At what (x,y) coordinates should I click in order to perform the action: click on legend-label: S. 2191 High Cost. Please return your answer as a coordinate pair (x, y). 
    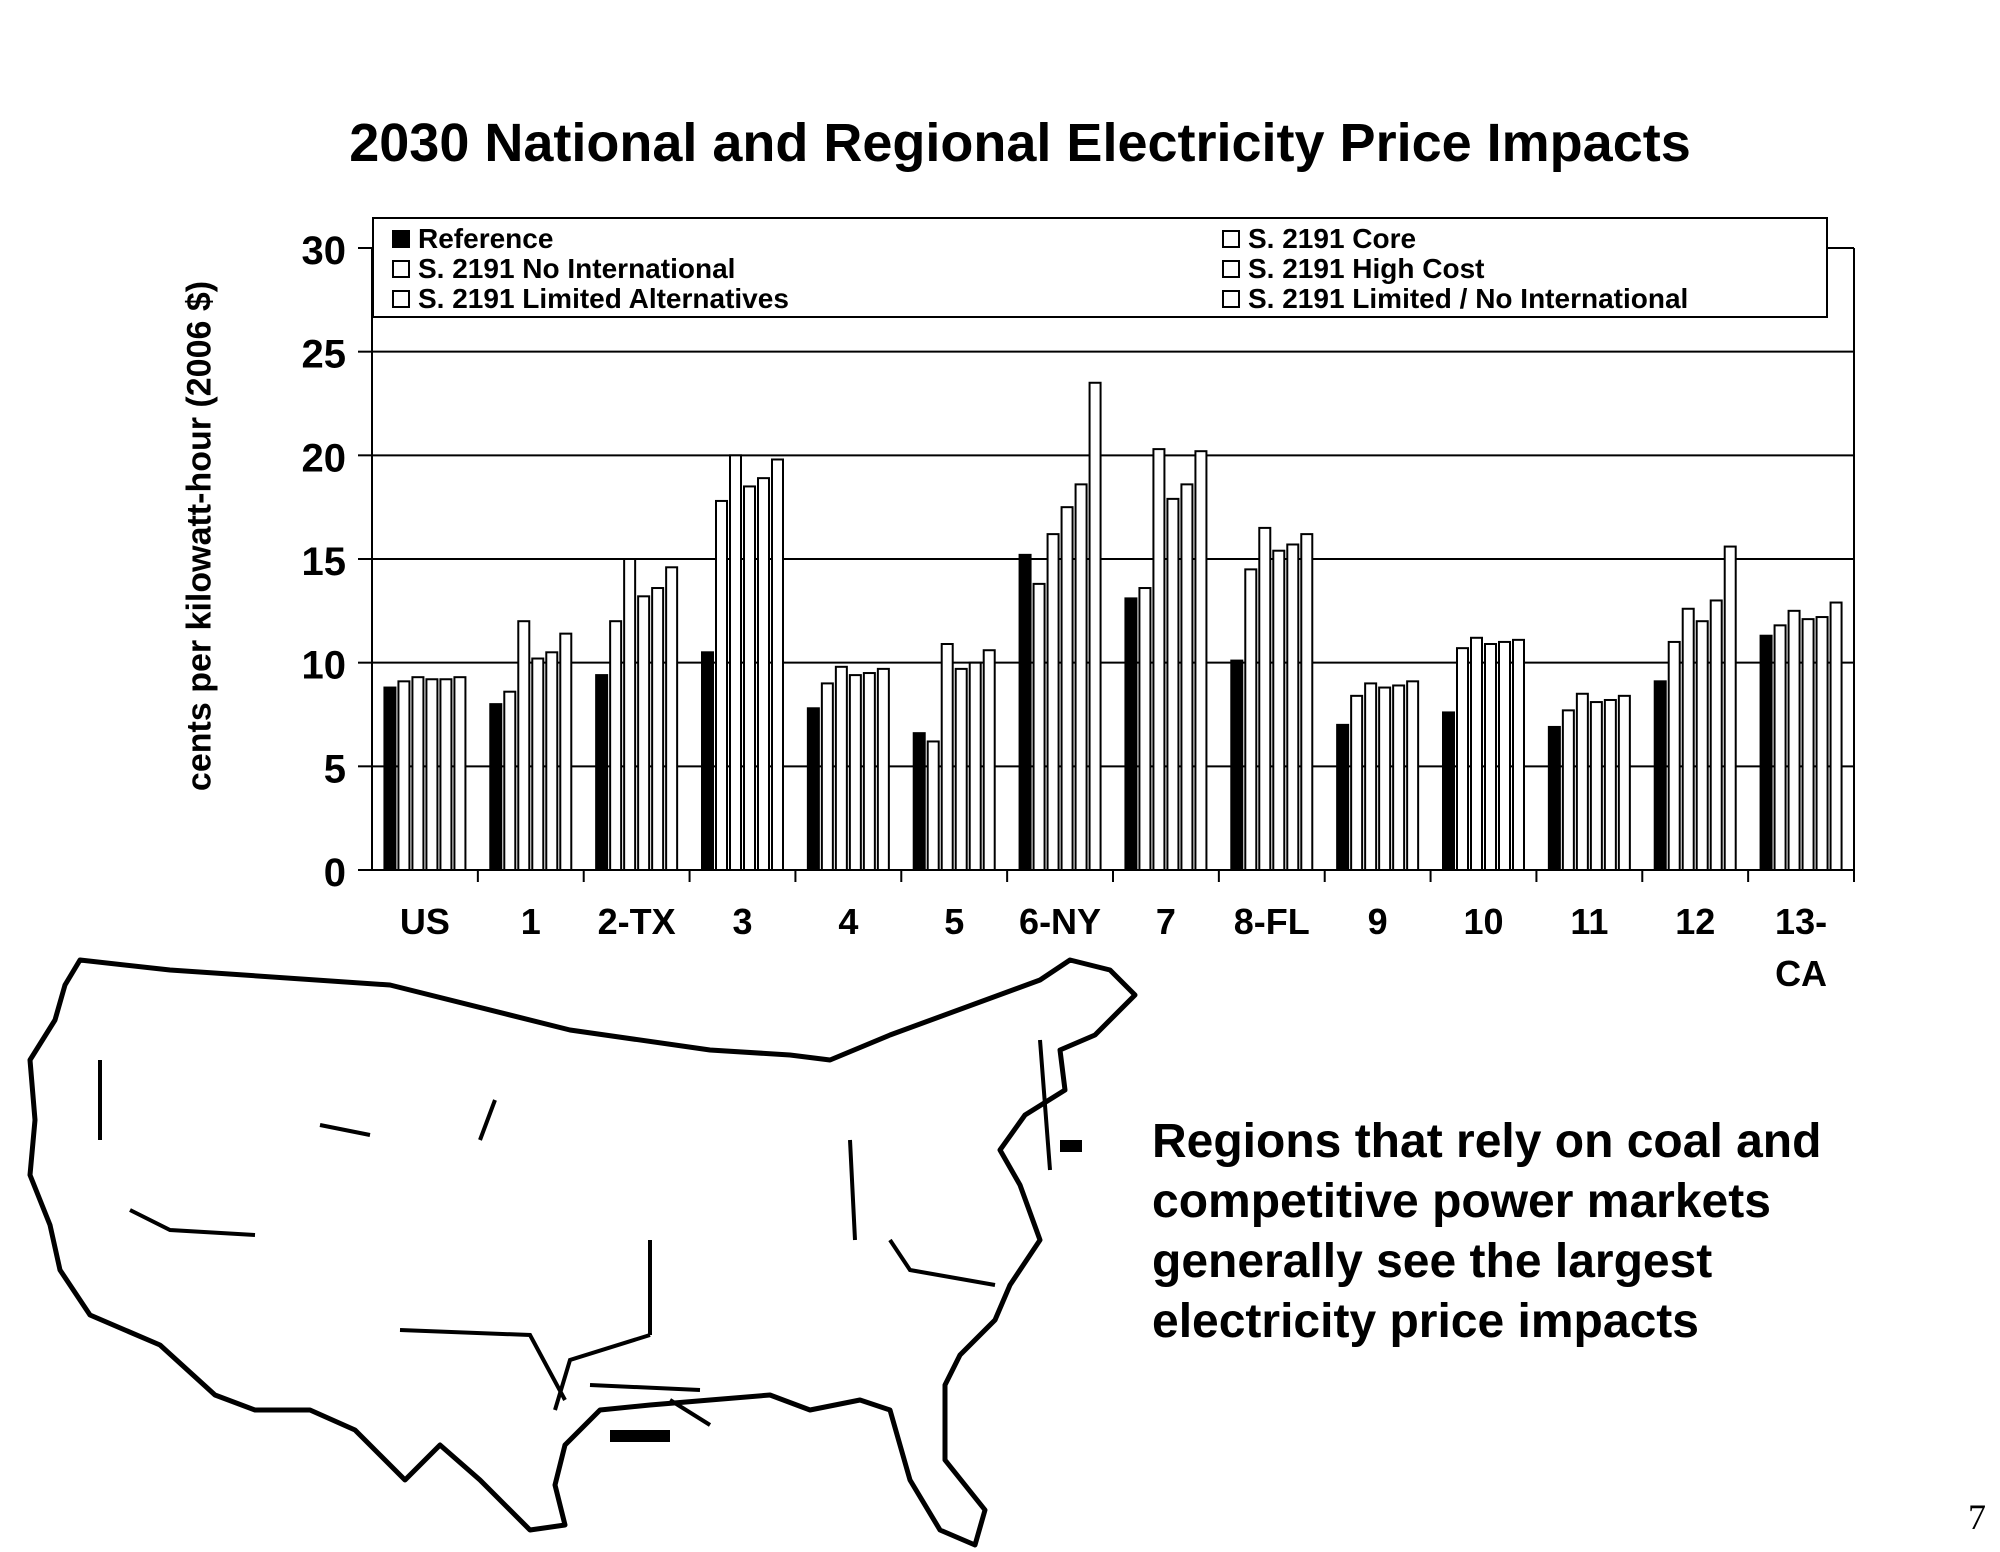
    Looking at the image, I should click on (1366, 268).